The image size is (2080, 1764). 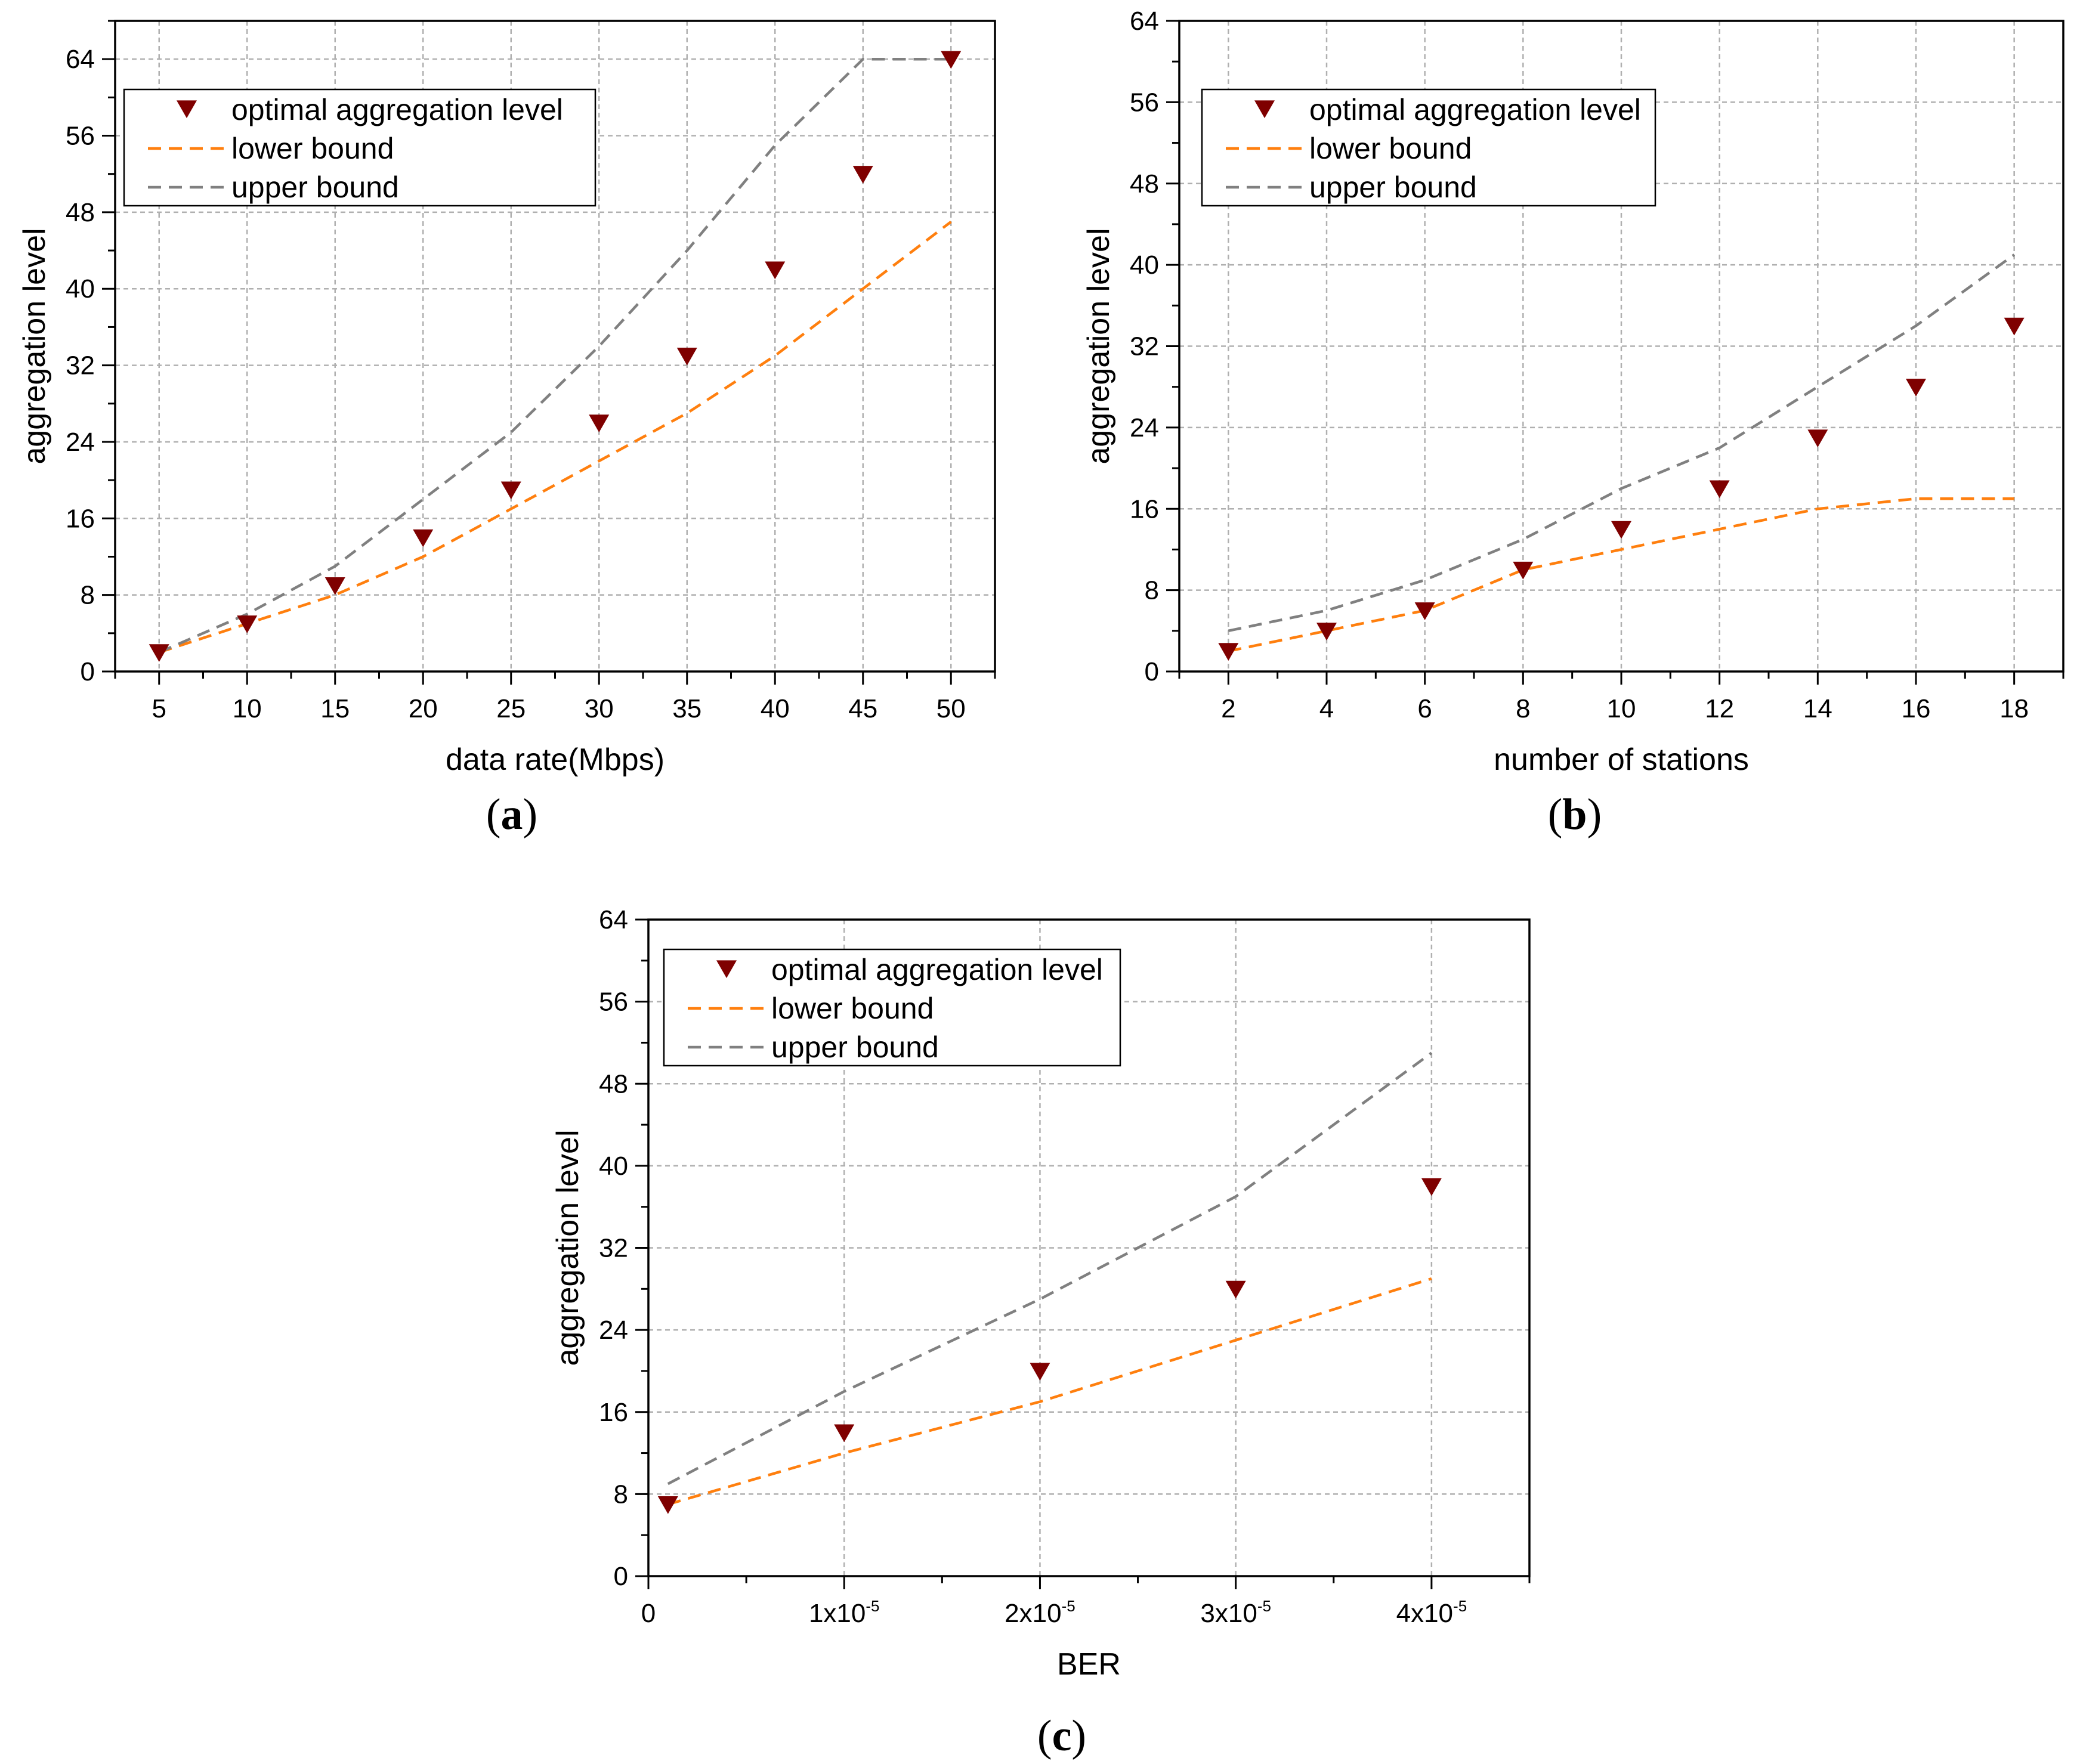 What do you see at coordinates (1061, 1736) in the screenshot?
I see `panel-caption: (c)` at bounding box center [1061, 1736].